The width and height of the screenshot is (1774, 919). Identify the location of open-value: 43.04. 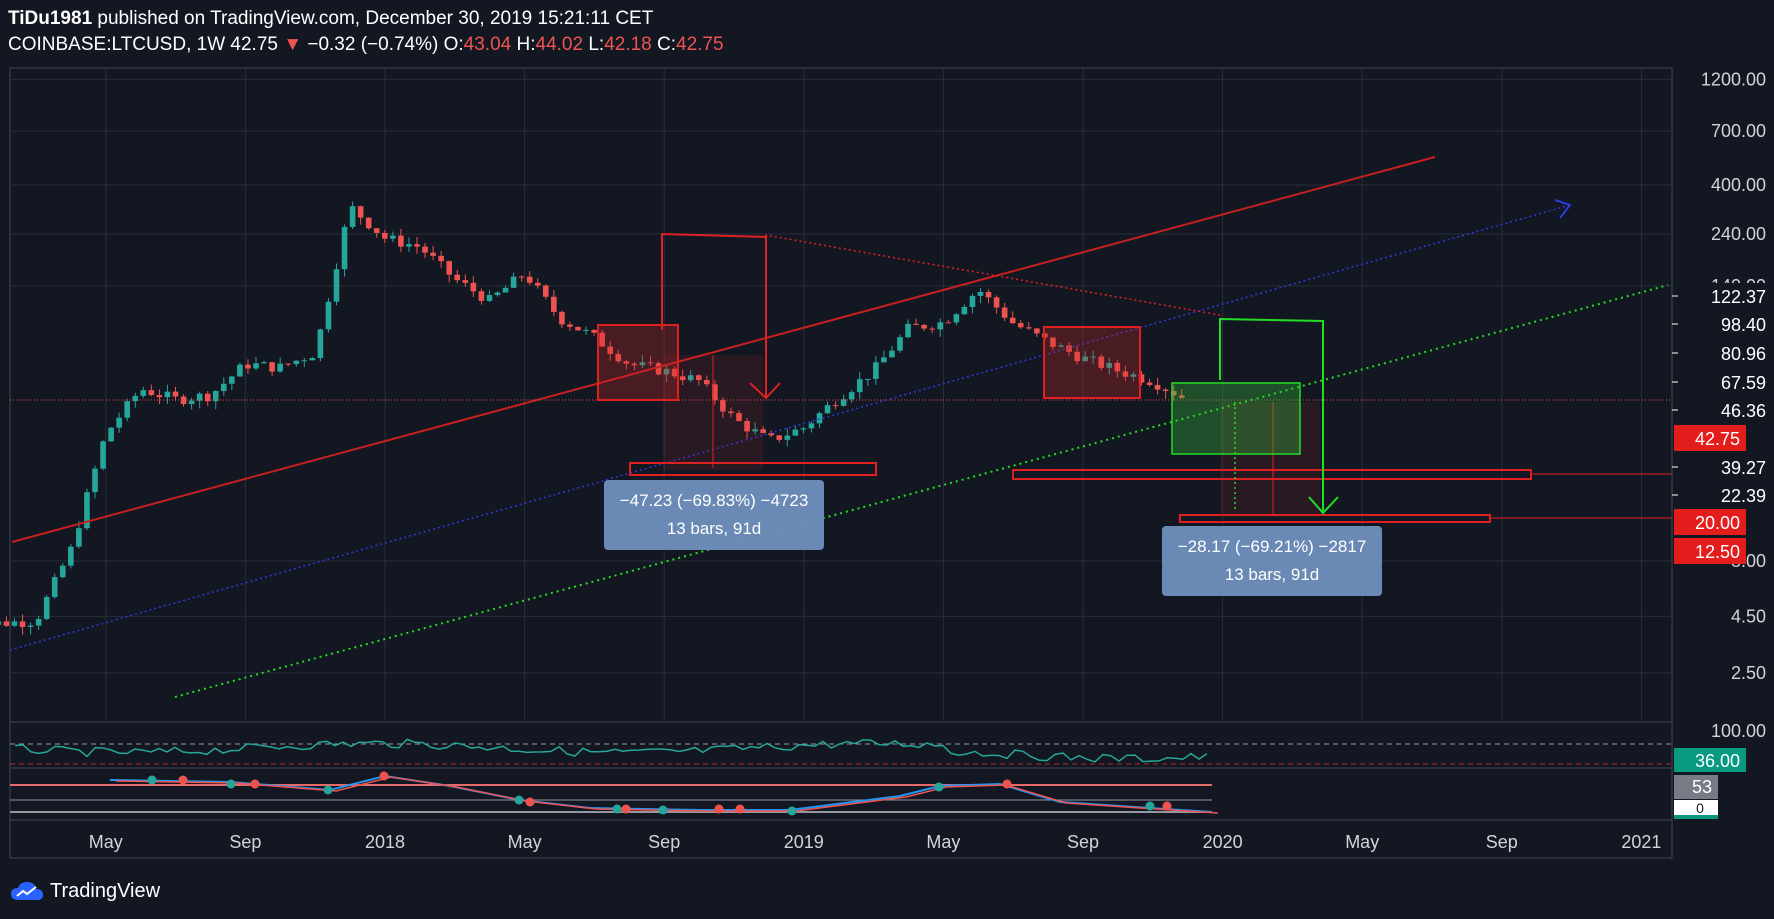
(487, 44).